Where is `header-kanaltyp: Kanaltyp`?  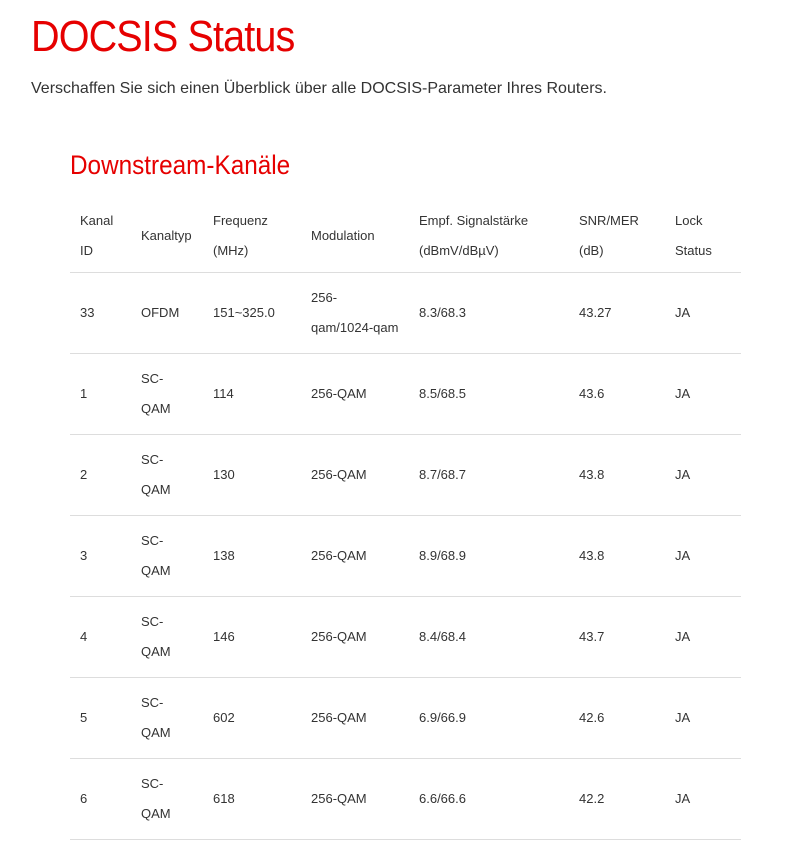
header-kanaltyp: Kanaltyp is located at coordinates (167, 236).